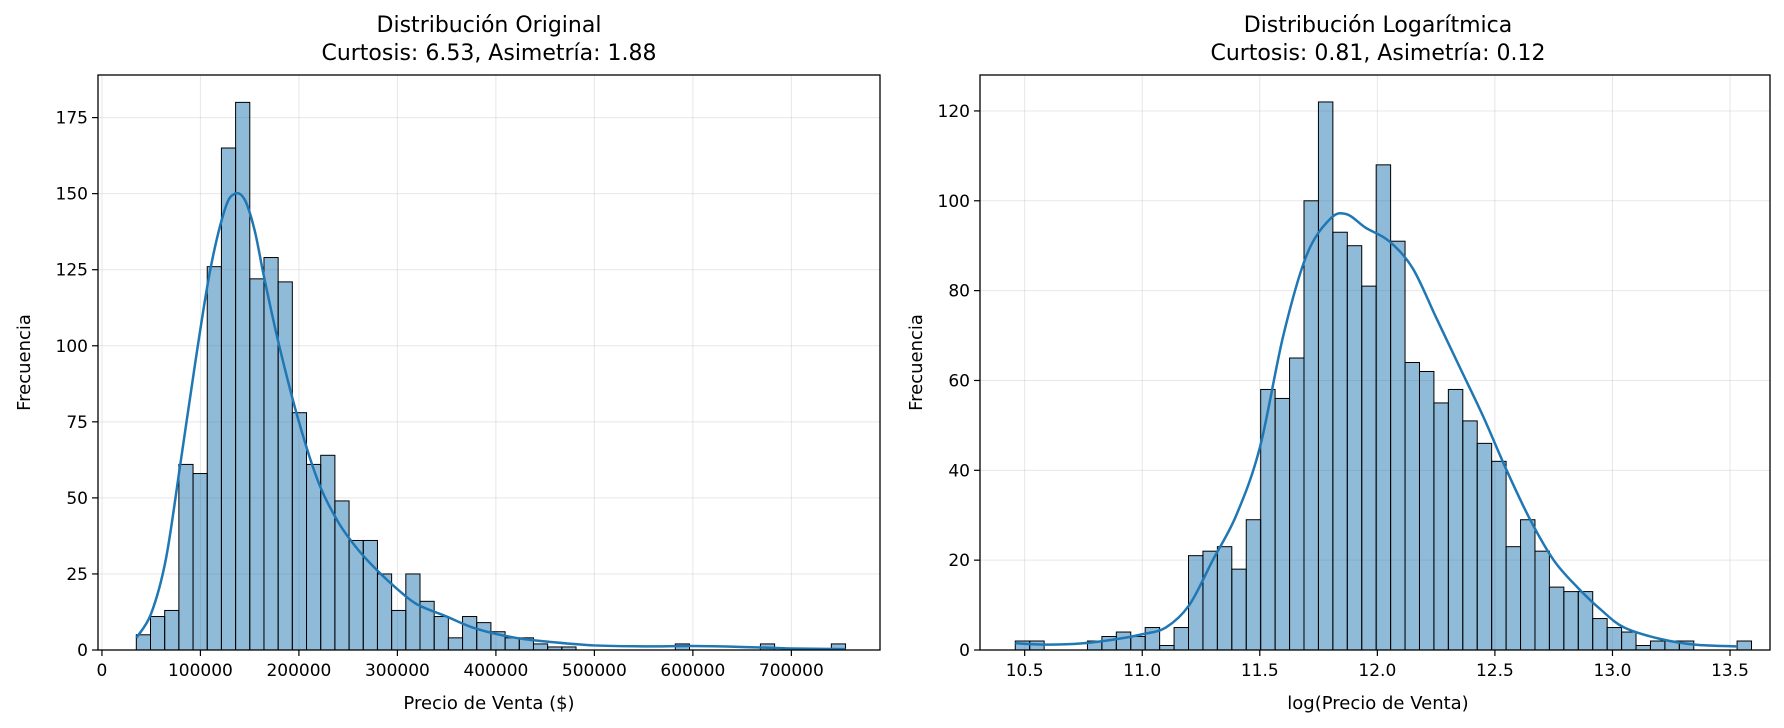  I want to click on chart-title-line2: Curtosis: 0.81, Asimetría: 0.12, so click(1377, 53).